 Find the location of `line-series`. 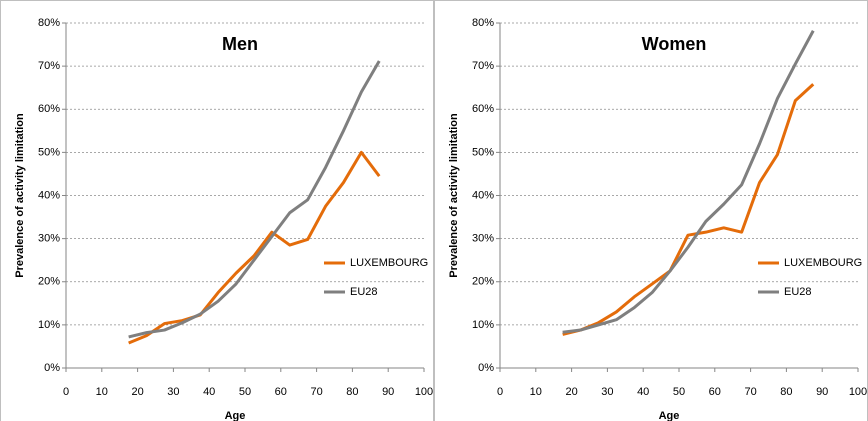

line-series is located at coordinates (254, 247).